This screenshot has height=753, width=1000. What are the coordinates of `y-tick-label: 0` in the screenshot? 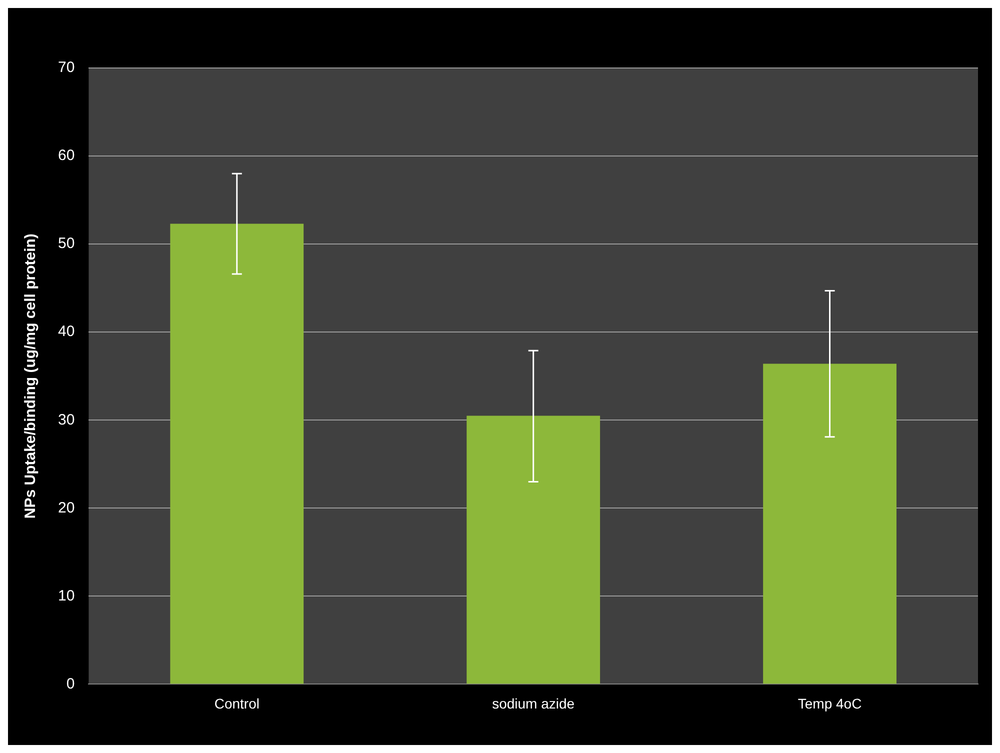 It's located at (70, 683).